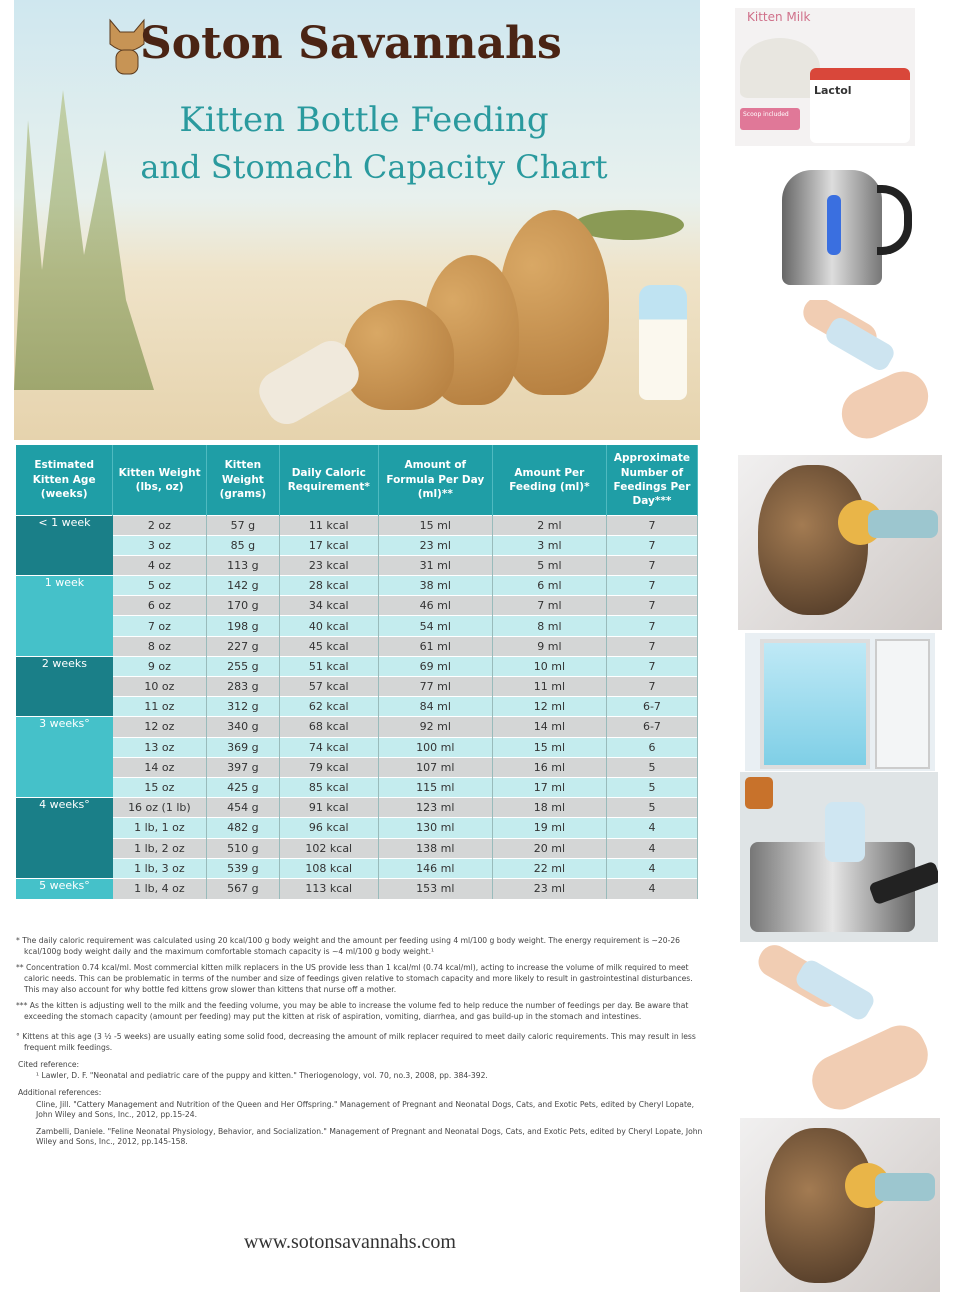 The width and height of the screenshot is (960, 1302). Describe the element at coordinates (159, 787) in the screenshot. I see `table-cell: 15 oz` at that location.